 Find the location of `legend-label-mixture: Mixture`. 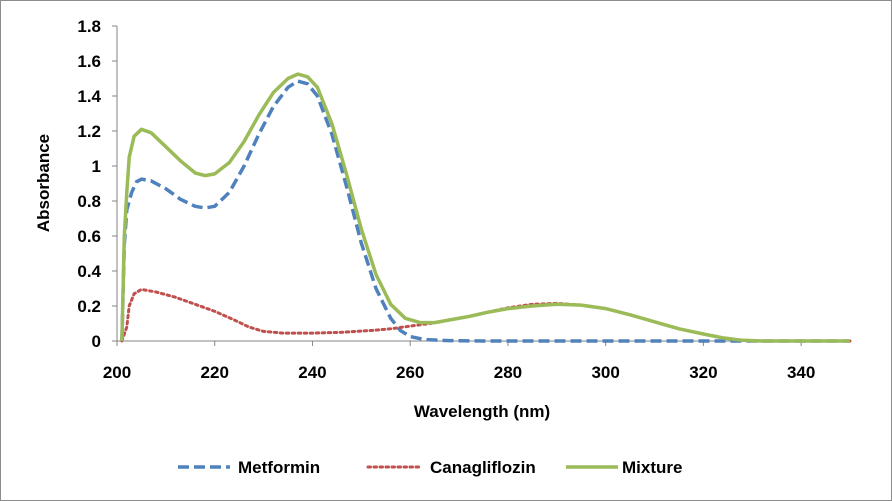

legend-label-mixture: Mixture is located at coordinates (652, 467).